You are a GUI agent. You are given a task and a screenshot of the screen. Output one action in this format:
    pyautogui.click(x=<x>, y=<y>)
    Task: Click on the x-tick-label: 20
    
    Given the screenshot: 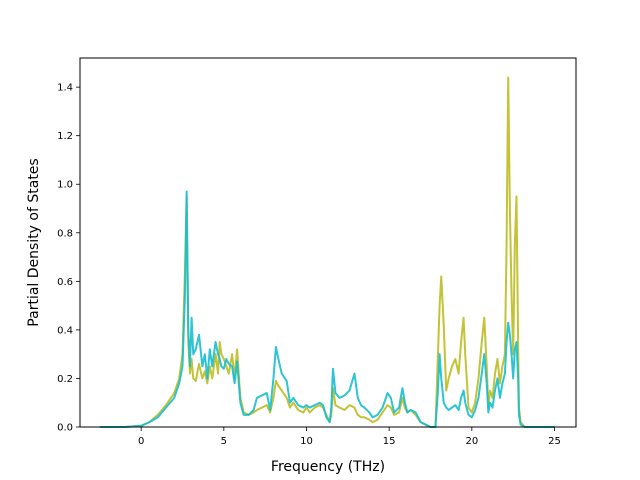 What is the action you would take?
    pyautogui.click(x=471, y=441)
    